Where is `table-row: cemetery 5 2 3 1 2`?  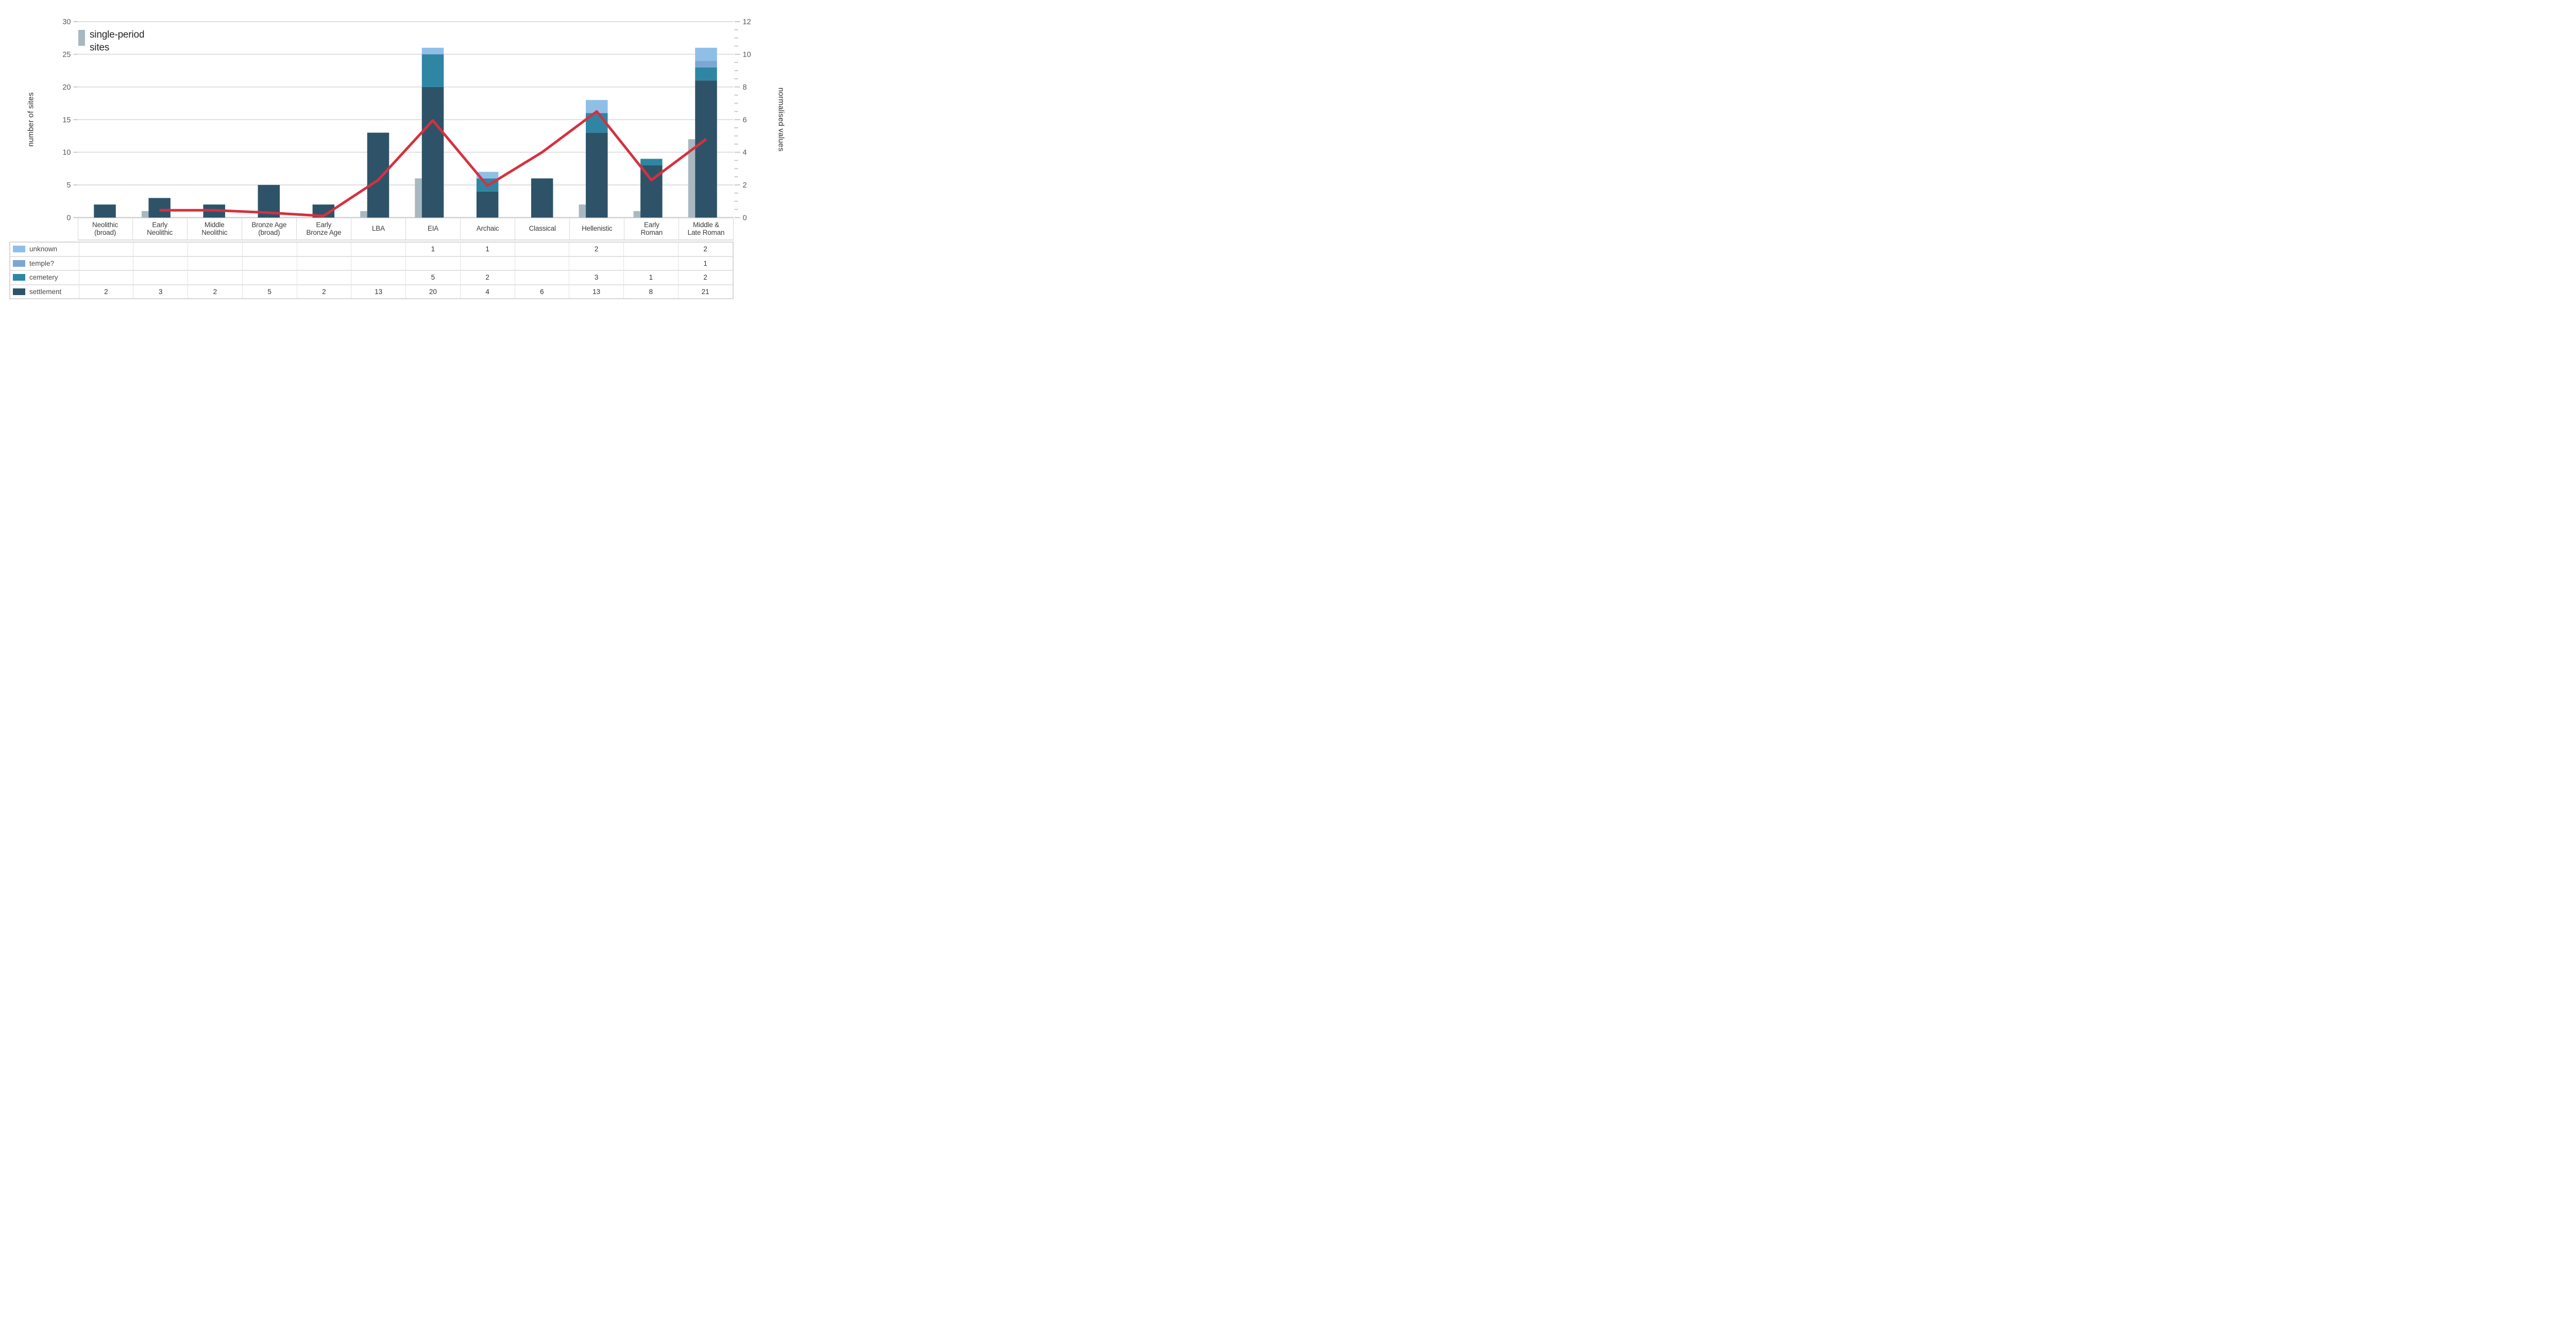
table-row: cemetery 5 2 3 1 2 is located at coordinates (371, 277).